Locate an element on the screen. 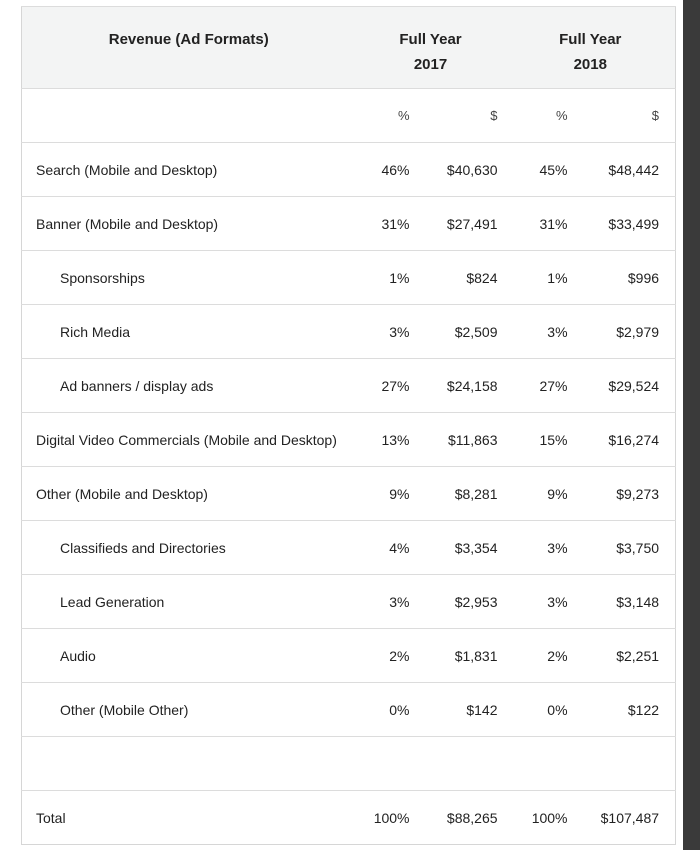 This screenshot has width=700, height=850. units-row: % $ % $ is located at coordinates (348, 115).